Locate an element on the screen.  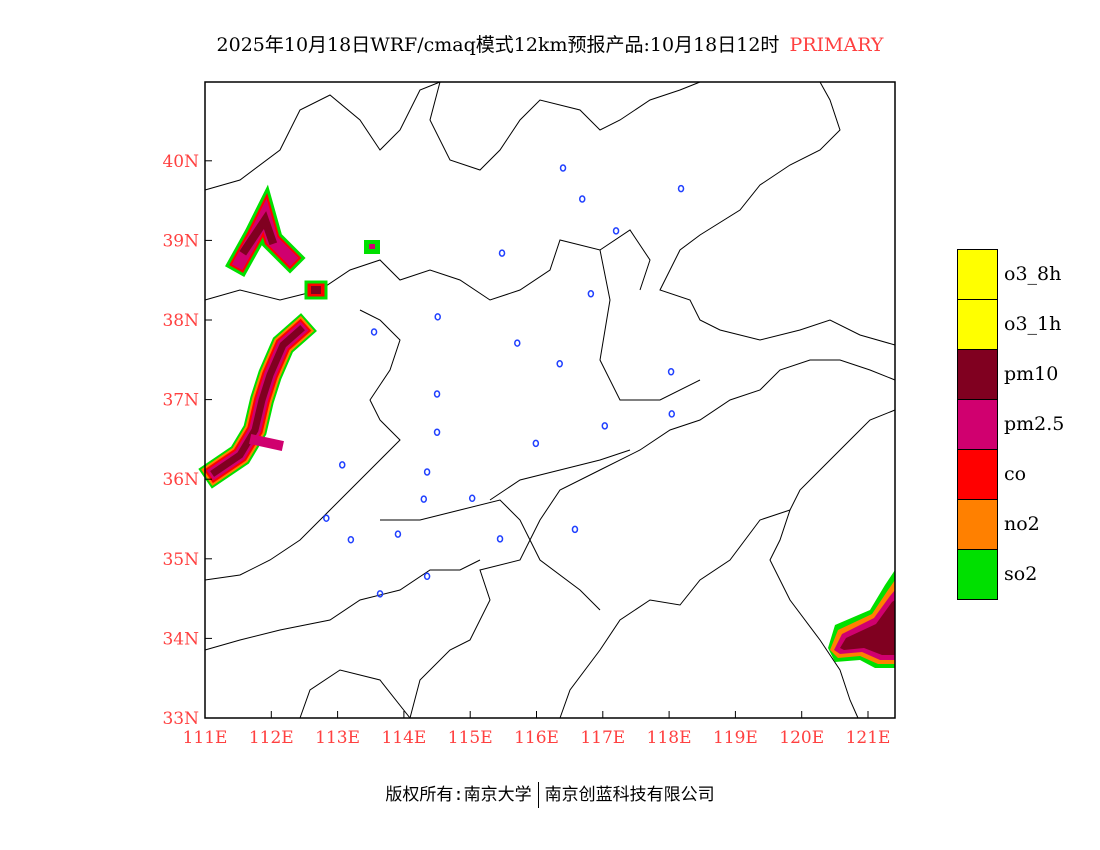
lon-label: 114E is located at coordinates (403, 738).